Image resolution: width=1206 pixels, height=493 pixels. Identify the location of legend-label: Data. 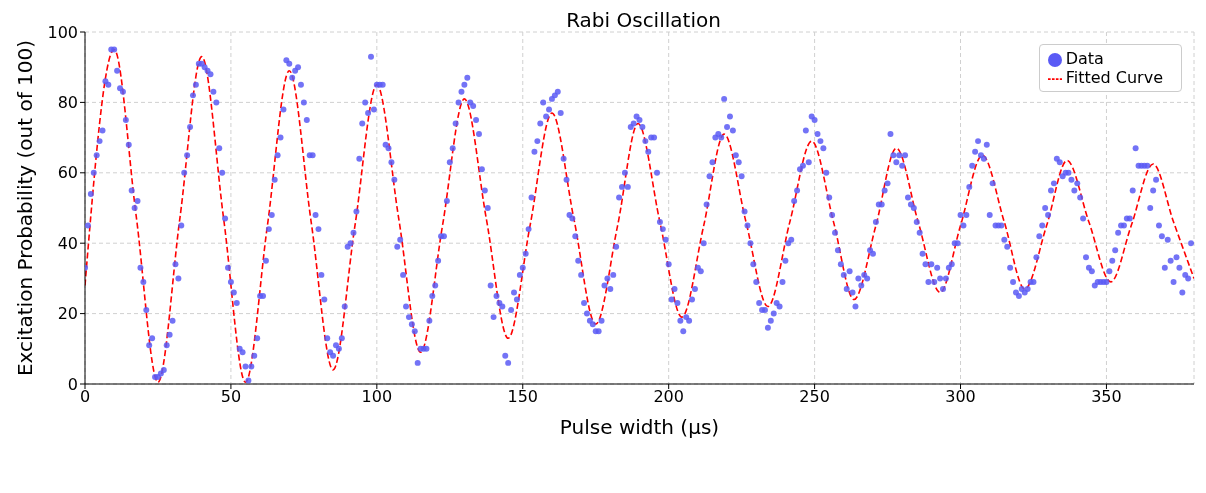
(1084, 58).